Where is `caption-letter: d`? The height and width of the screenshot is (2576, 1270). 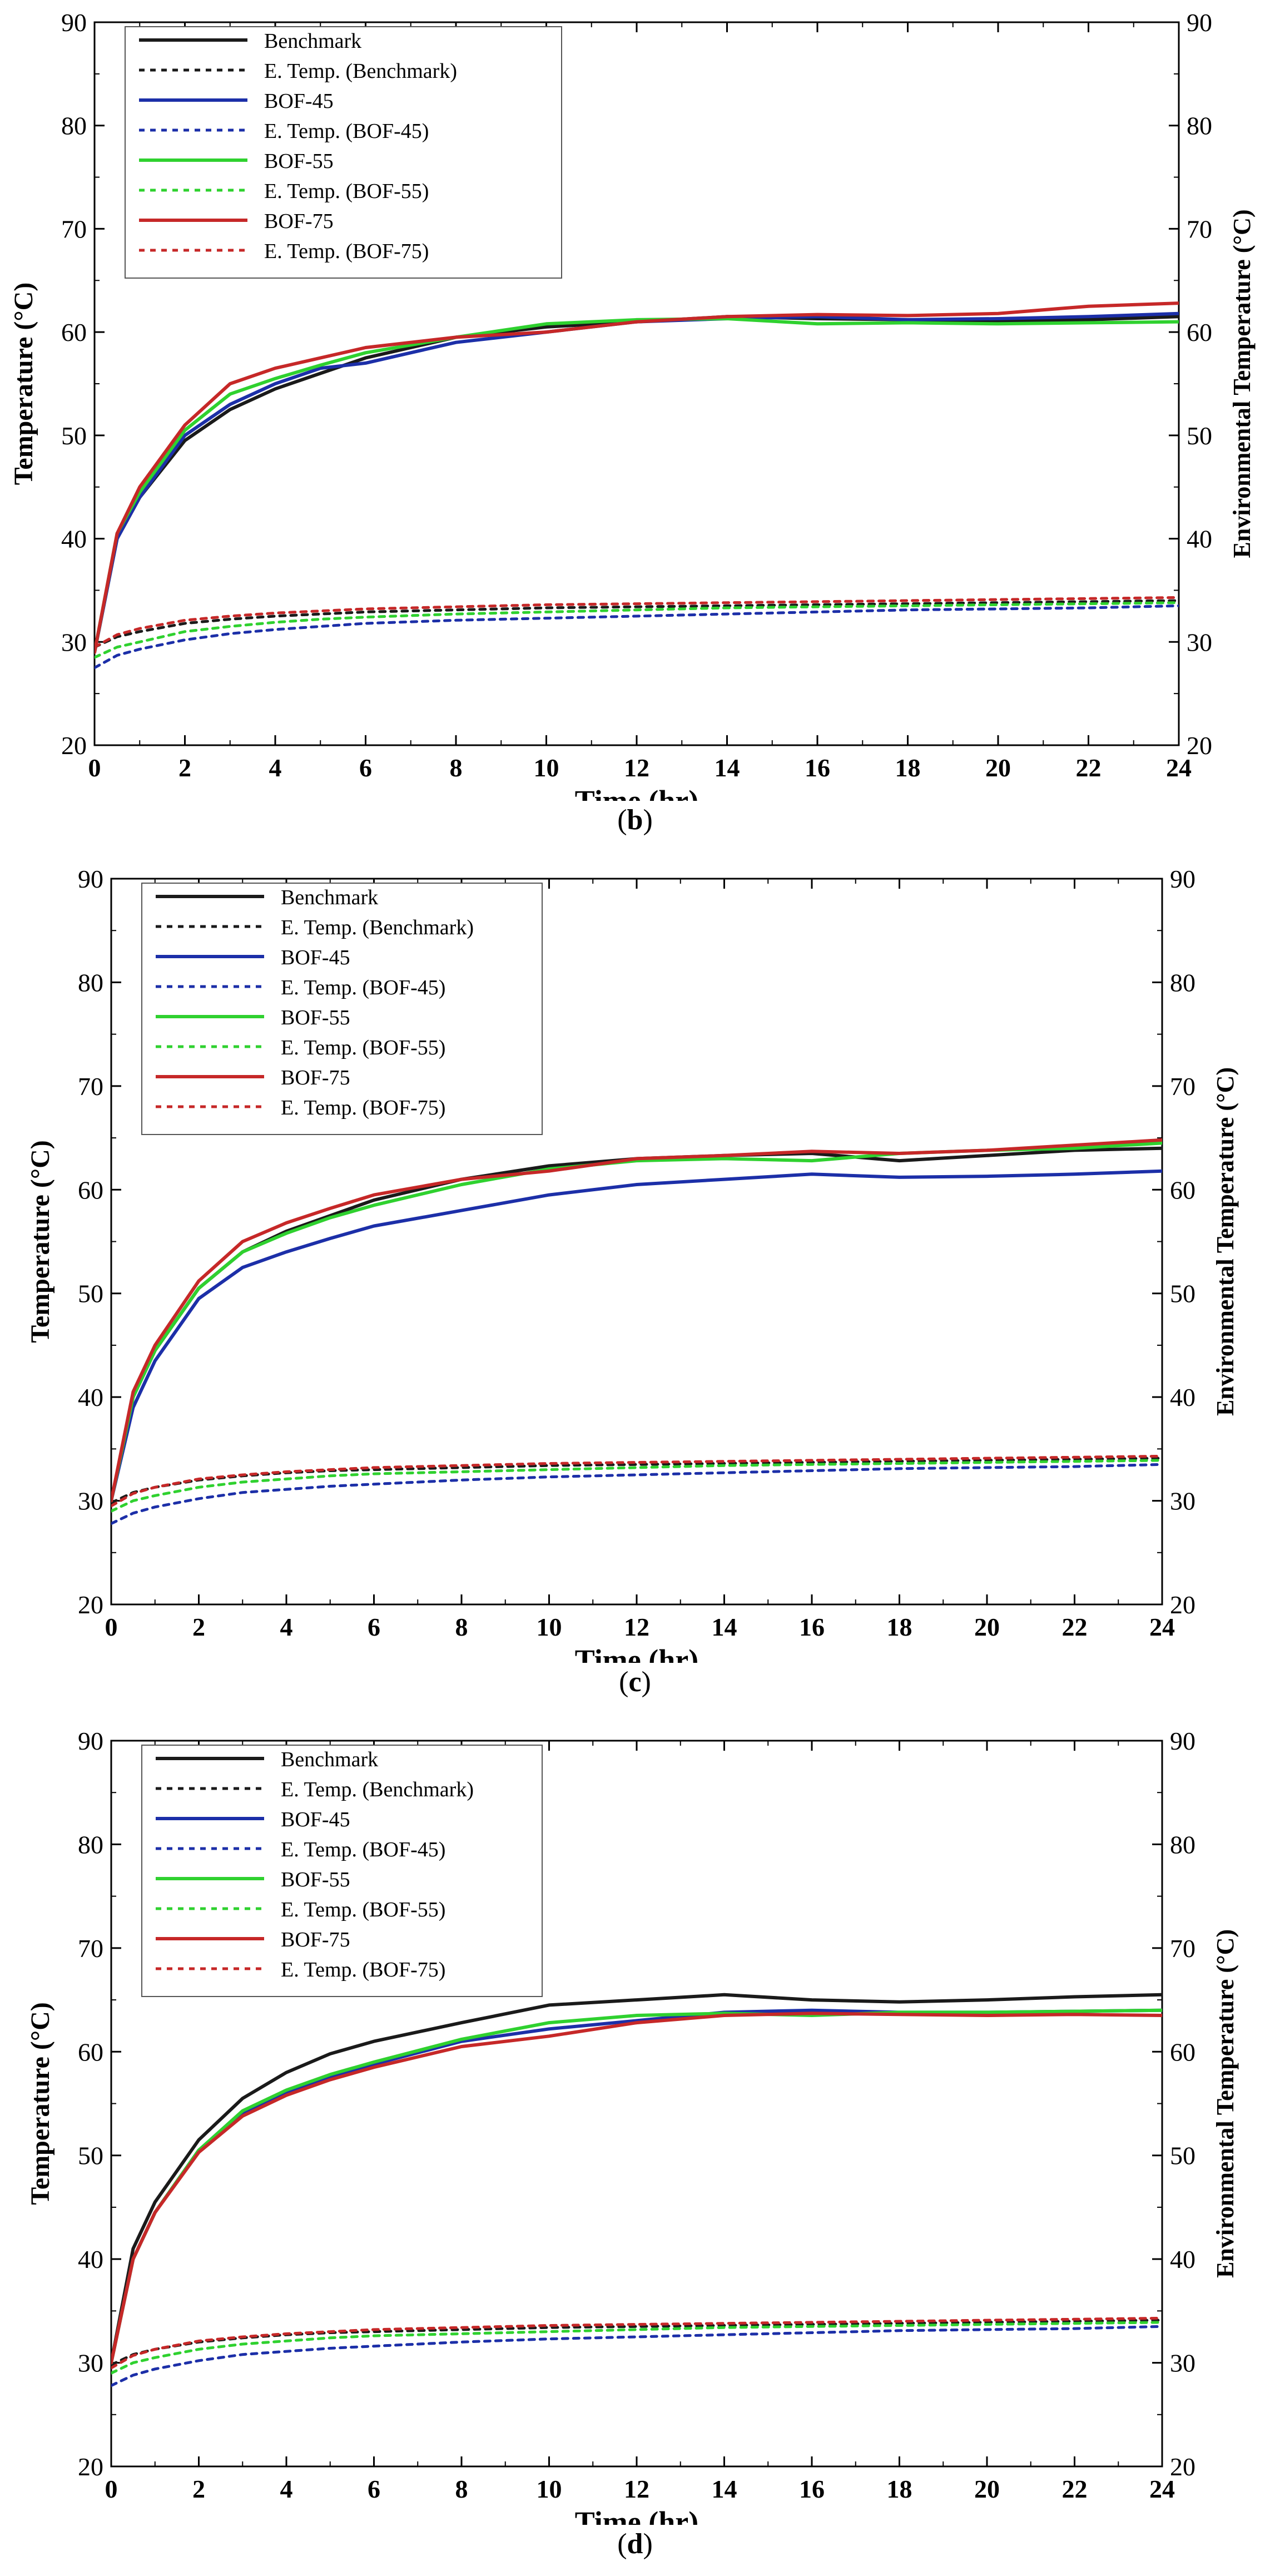 caption-letter: d is located at coordinates (635, 2544).